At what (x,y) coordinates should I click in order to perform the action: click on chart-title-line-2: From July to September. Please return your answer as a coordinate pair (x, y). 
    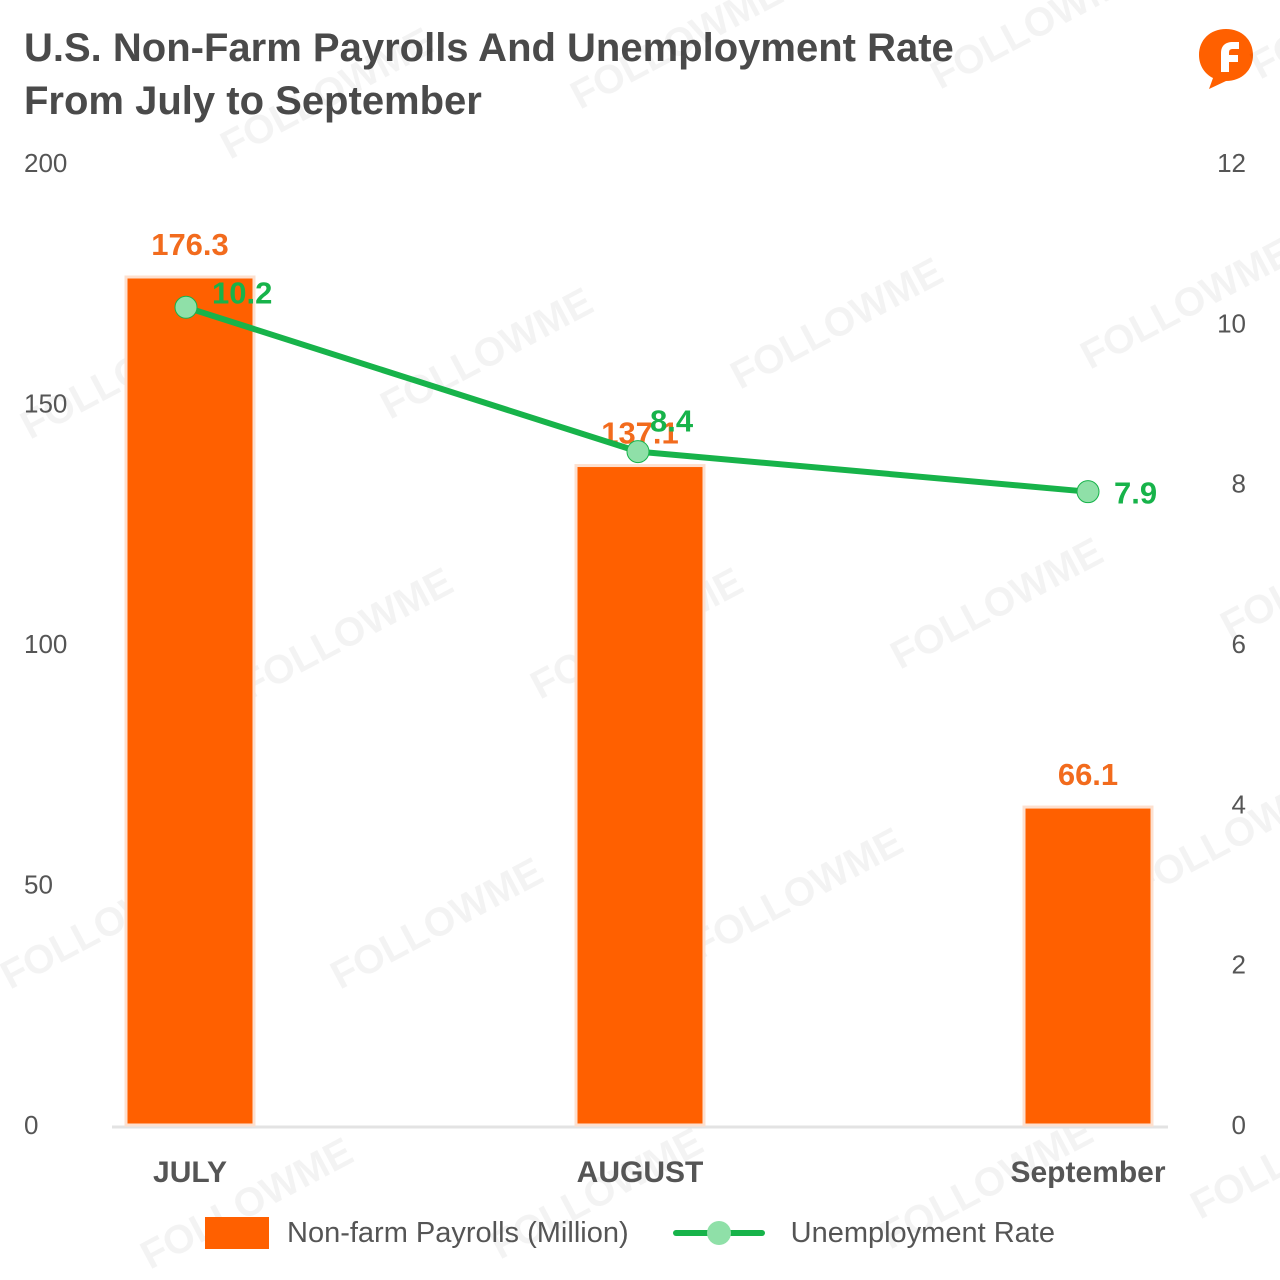
    Looking at the image, I should click on (253, 101).